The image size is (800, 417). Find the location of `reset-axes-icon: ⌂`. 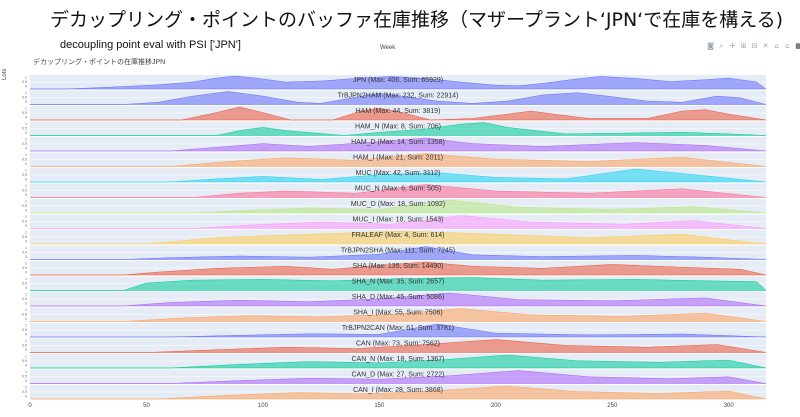

reset-axes-icon: ⌂ is located at coordinates (776, 46).